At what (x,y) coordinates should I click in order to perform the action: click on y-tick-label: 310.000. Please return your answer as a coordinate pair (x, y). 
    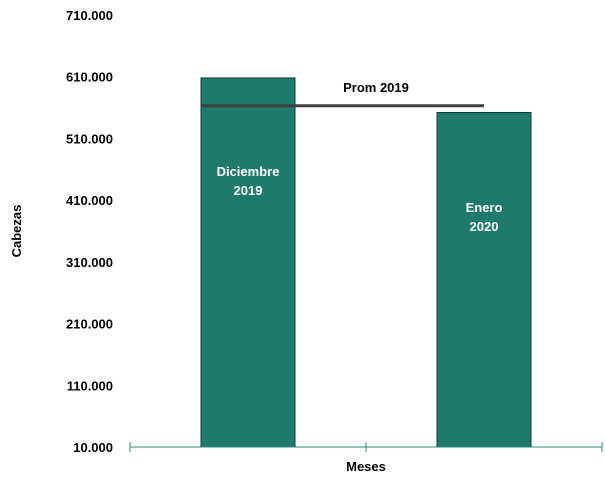
    Looking at the image, I should click on (89, 262).